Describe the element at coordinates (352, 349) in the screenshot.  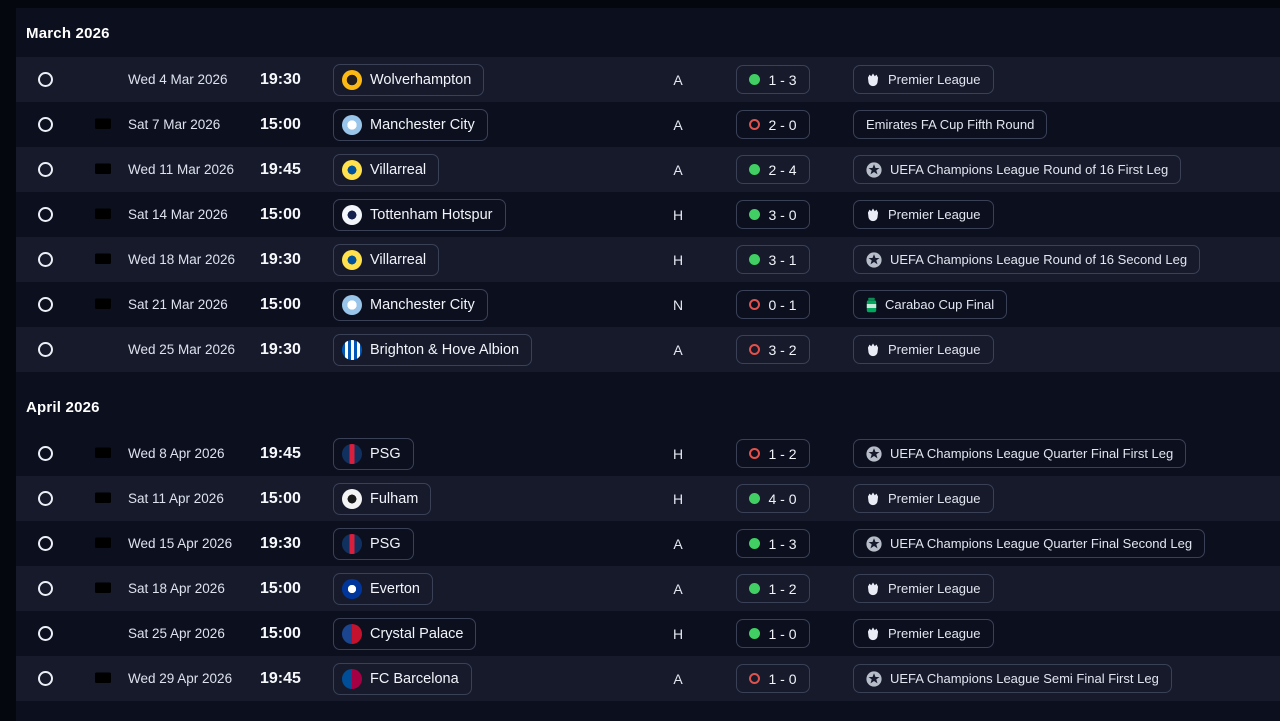
I see `club-badge-brighton` at that location.